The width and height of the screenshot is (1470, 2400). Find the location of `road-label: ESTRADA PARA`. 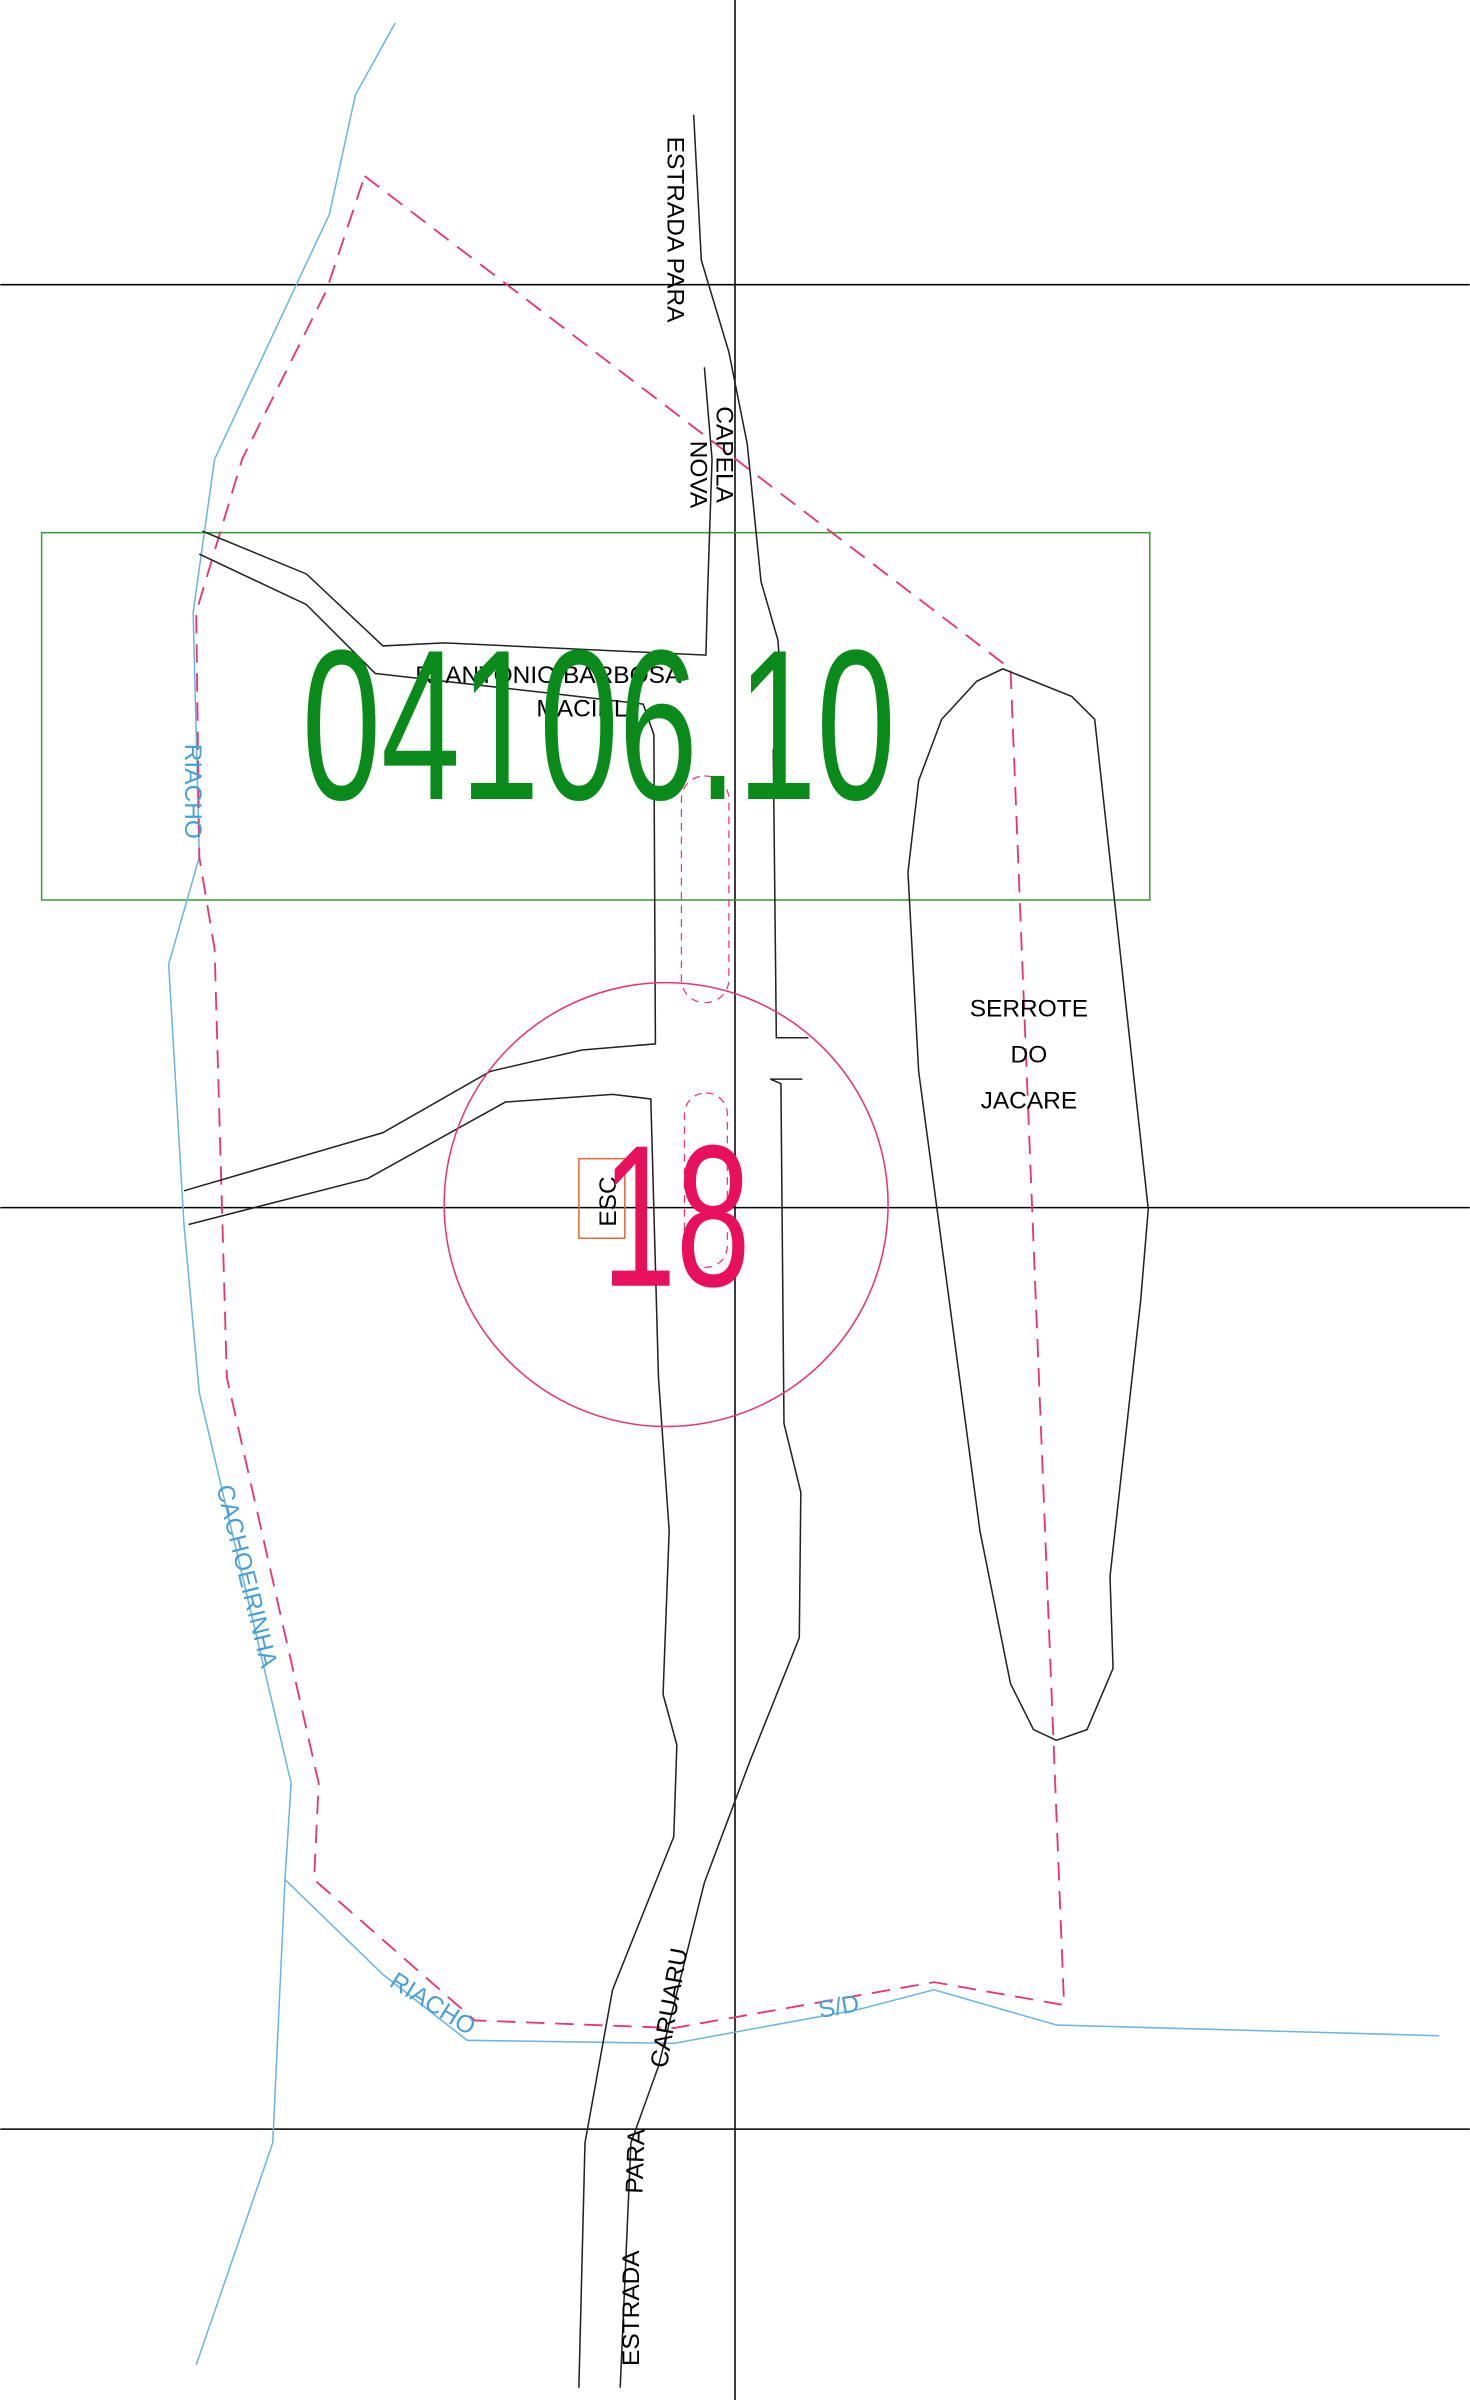

road-label: ESTRADA PARA is located at coordinates (674, 230).